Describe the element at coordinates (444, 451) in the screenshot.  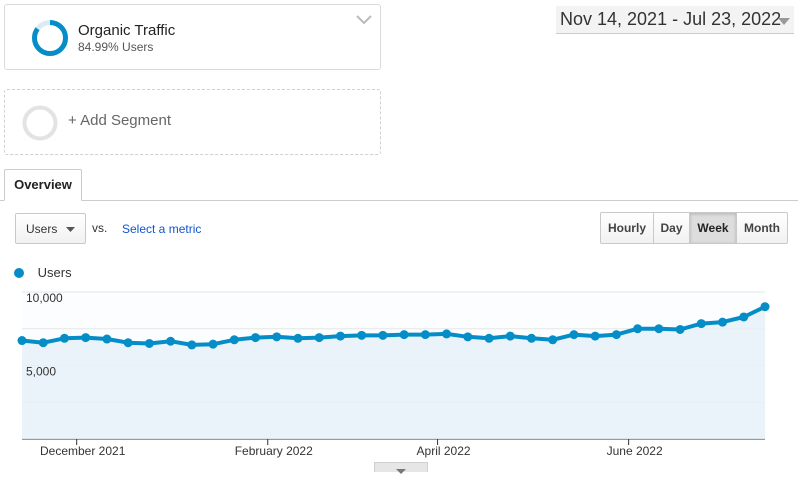
I see `x-tick-label: April 2022` at that location.